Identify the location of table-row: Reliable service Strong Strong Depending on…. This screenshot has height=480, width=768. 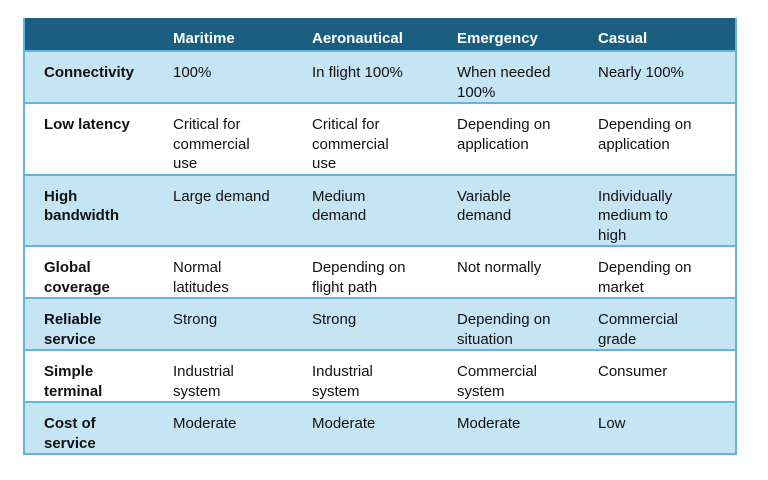
(380, 324).